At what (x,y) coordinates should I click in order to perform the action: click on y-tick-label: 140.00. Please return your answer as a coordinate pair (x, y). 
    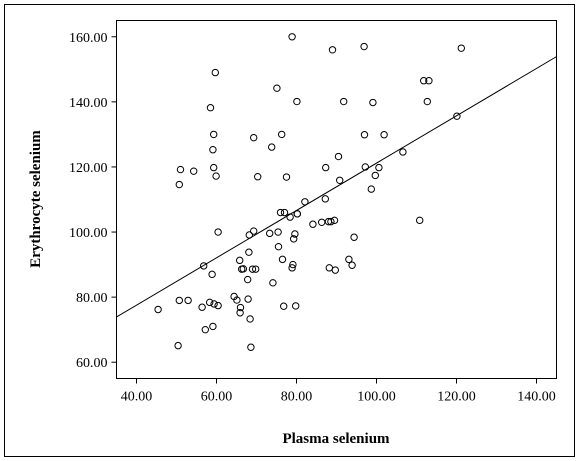
    Looking at the image, I should click on (88, 103).